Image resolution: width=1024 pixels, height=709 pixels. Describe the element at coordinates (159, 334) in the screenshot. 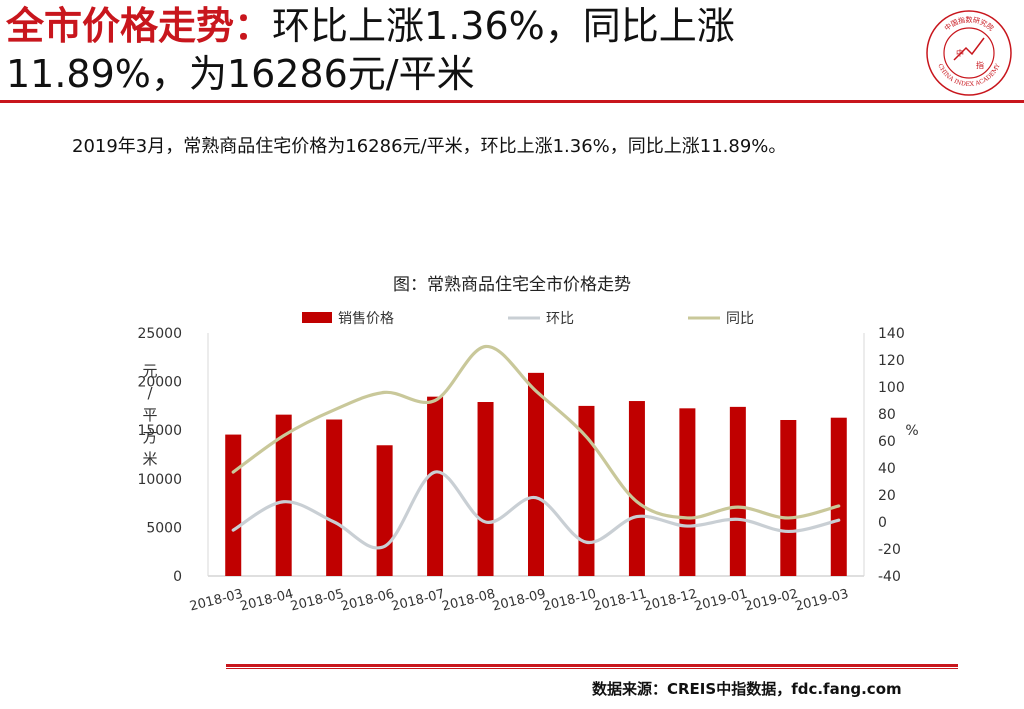

I see `left-tick-label: 25000` at that location.